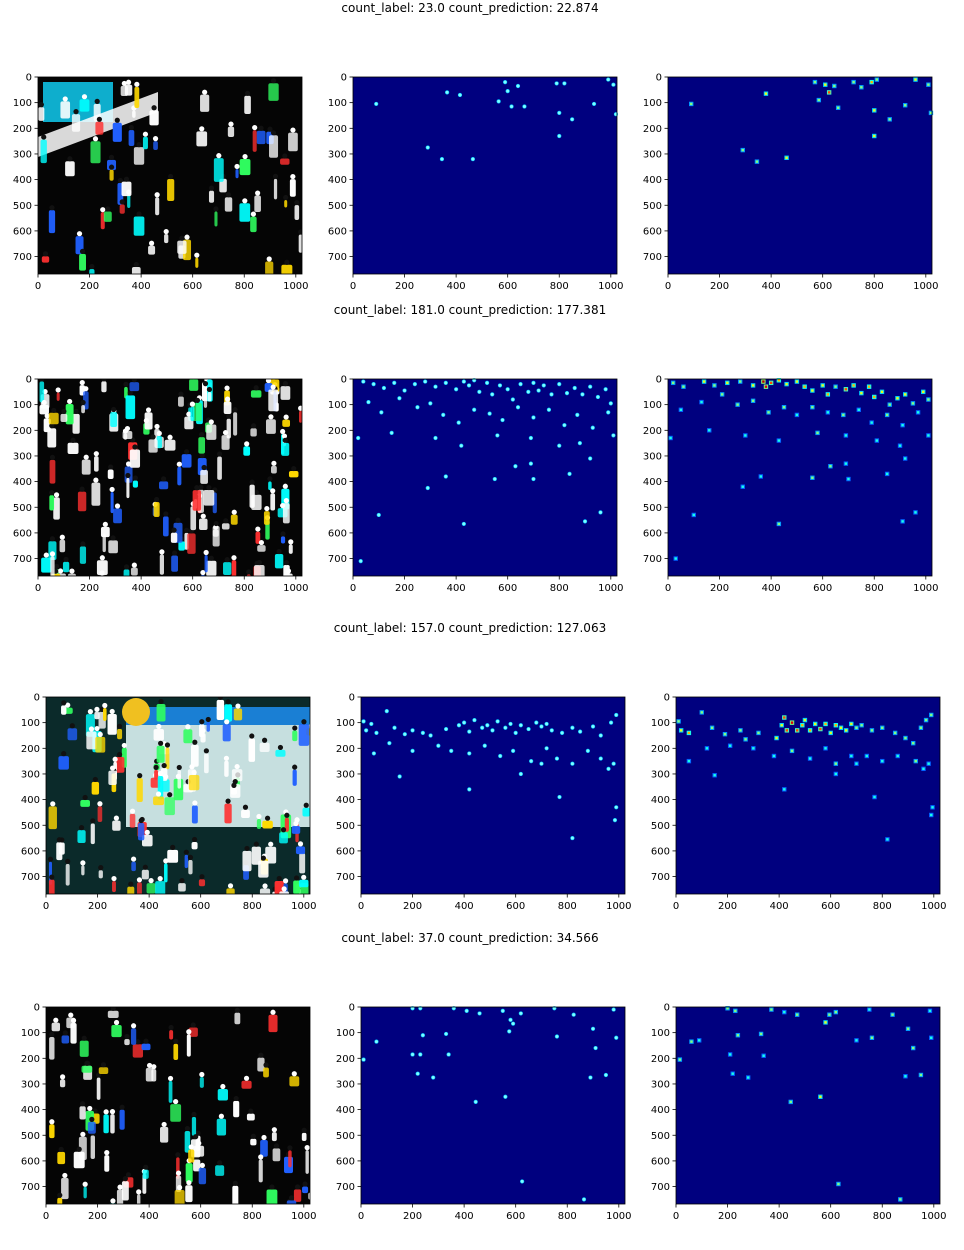 This screenshot has width=964, height=1250. What do you see at coordinates (89, 286) in the screenshot?
I see `x-tick-label: 200` at bounding box center [89, 286].